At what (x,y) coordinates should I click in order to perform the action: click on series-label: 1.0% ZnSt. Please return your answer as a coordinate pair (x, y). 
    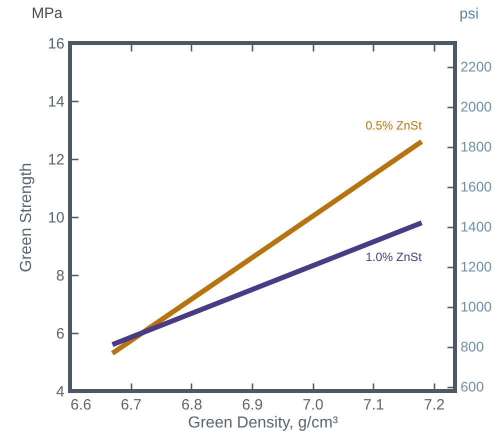
    Looking at the image, I should click on (394, 257).